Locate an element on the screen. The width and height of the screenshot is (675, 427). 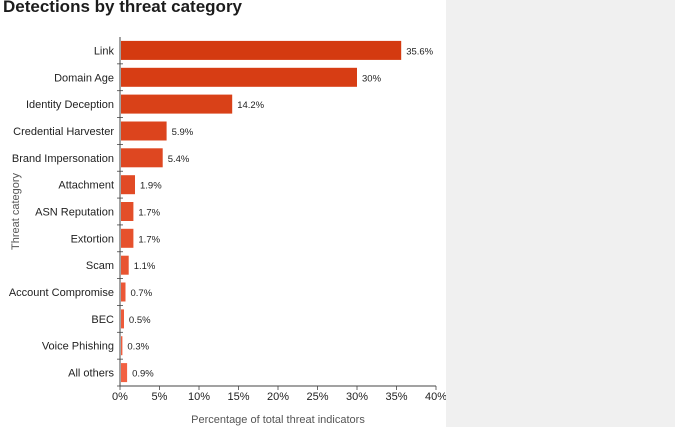
bar-voice-phishing is located at coordinates (122, 346).